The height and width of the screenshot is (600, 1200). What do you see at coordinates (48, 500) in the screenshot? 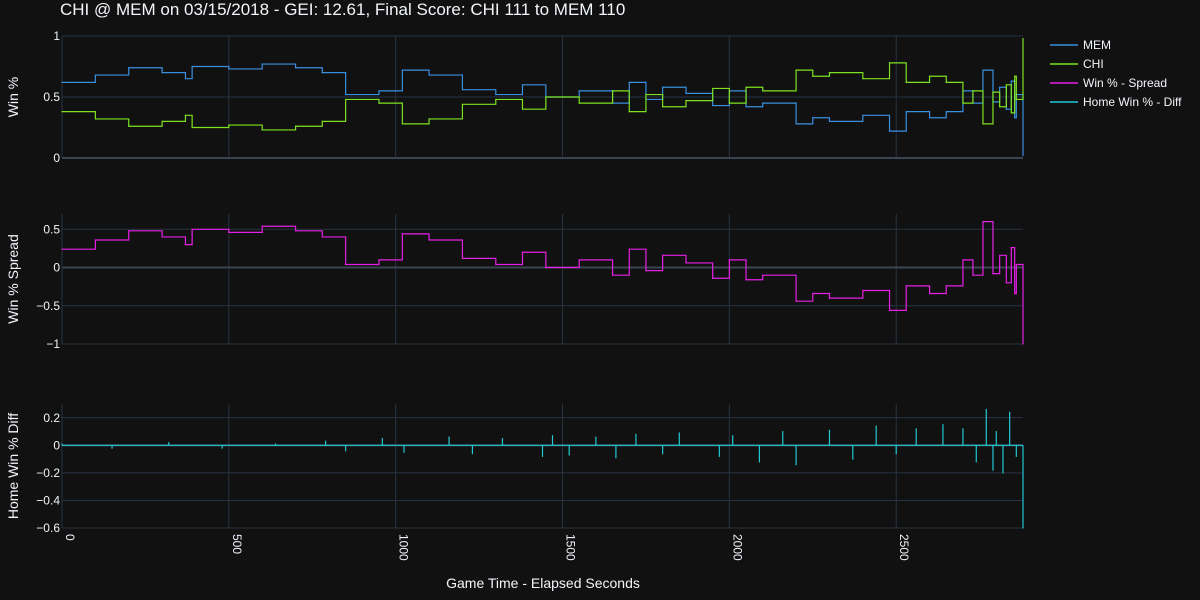
I see `panel-3-y-tick-label-1: −0.4` at bounding box center [48, 500].